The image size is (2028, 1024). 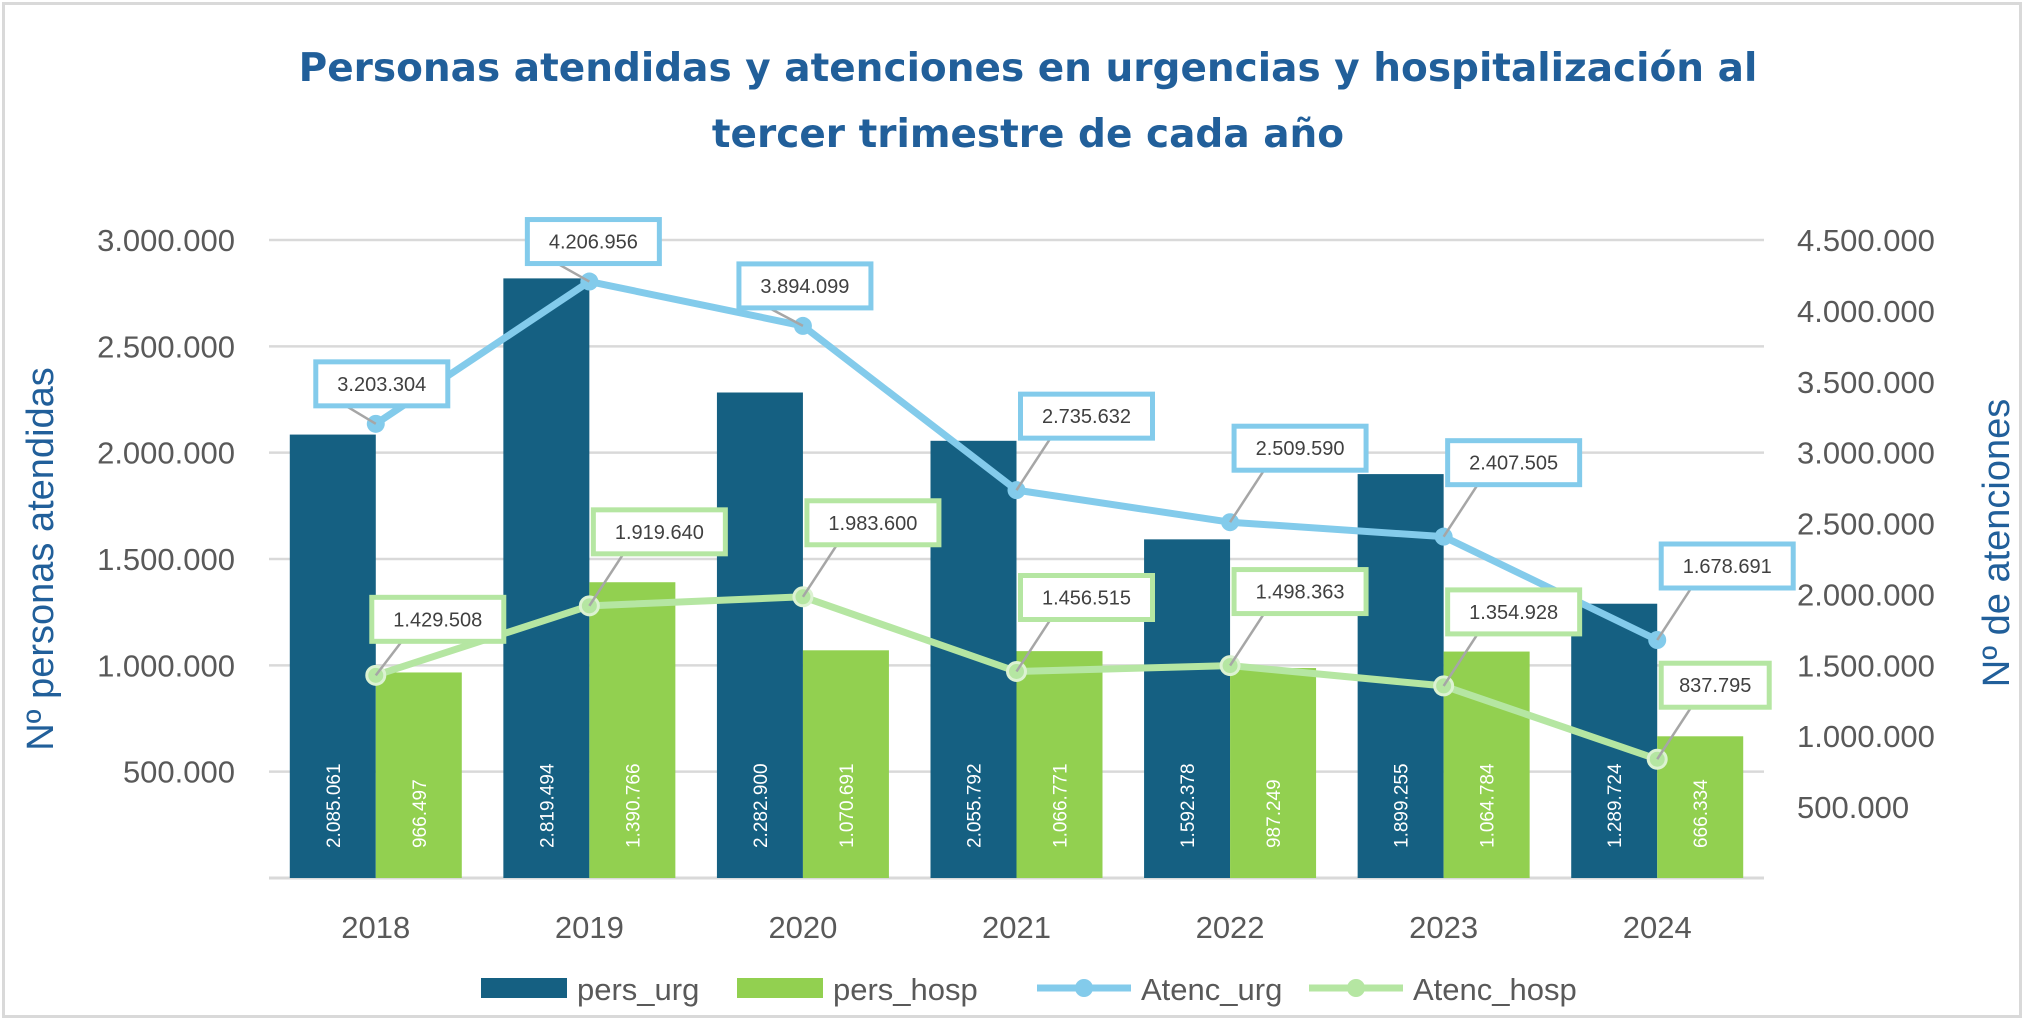 I want to click on bar-data-label: 1.289.724, so click(x=1615, y=805).